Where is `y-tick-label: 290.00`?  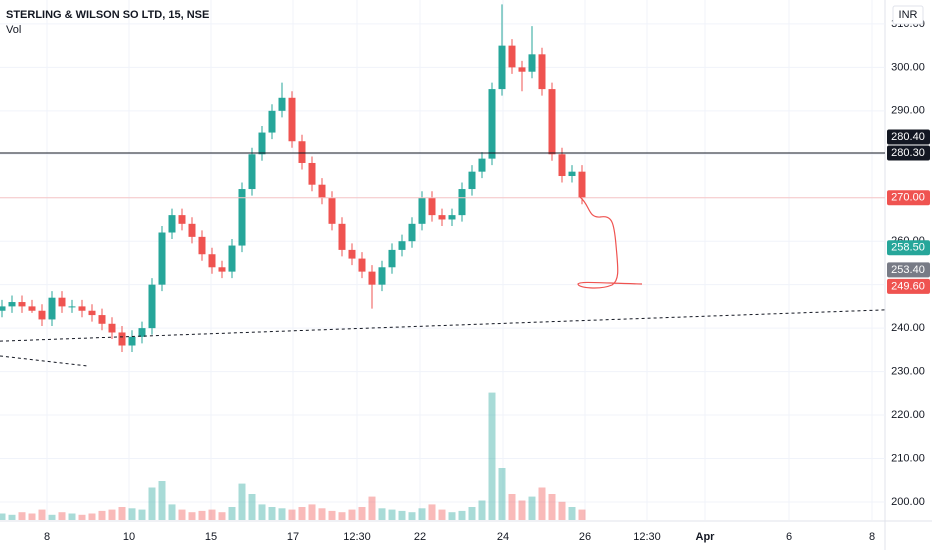 y-tick-label: 290.00 is located at coordinates (908, 111).